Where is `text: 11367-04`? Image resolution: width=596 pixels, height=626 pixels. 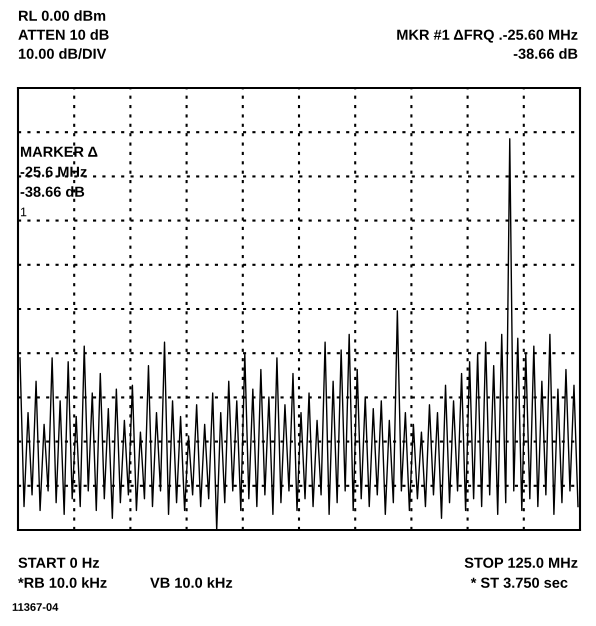 text: 11367-04 is located at coordinates (35, 607).